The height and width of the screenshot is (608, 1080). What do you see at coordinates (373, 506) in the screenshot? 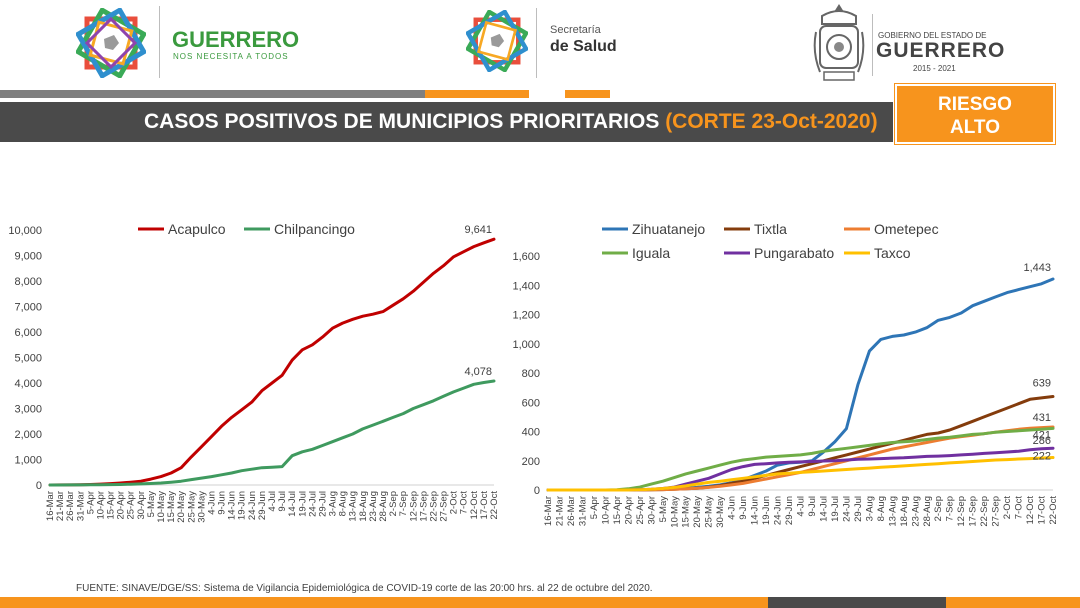
I see `x-tick-label: 23-Aug` at bounding box center [373, 506].